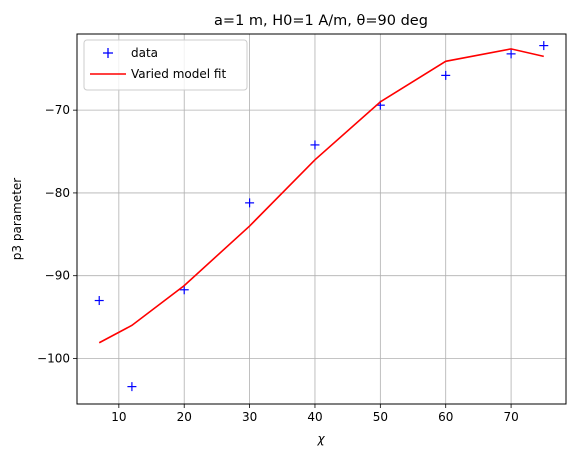 The height and width of the screenshot is (458, 583). What do you see at coordinates (184, 417) in the screenshot?
I see `x-tick-label: 20` at bounding box center [184, 417].